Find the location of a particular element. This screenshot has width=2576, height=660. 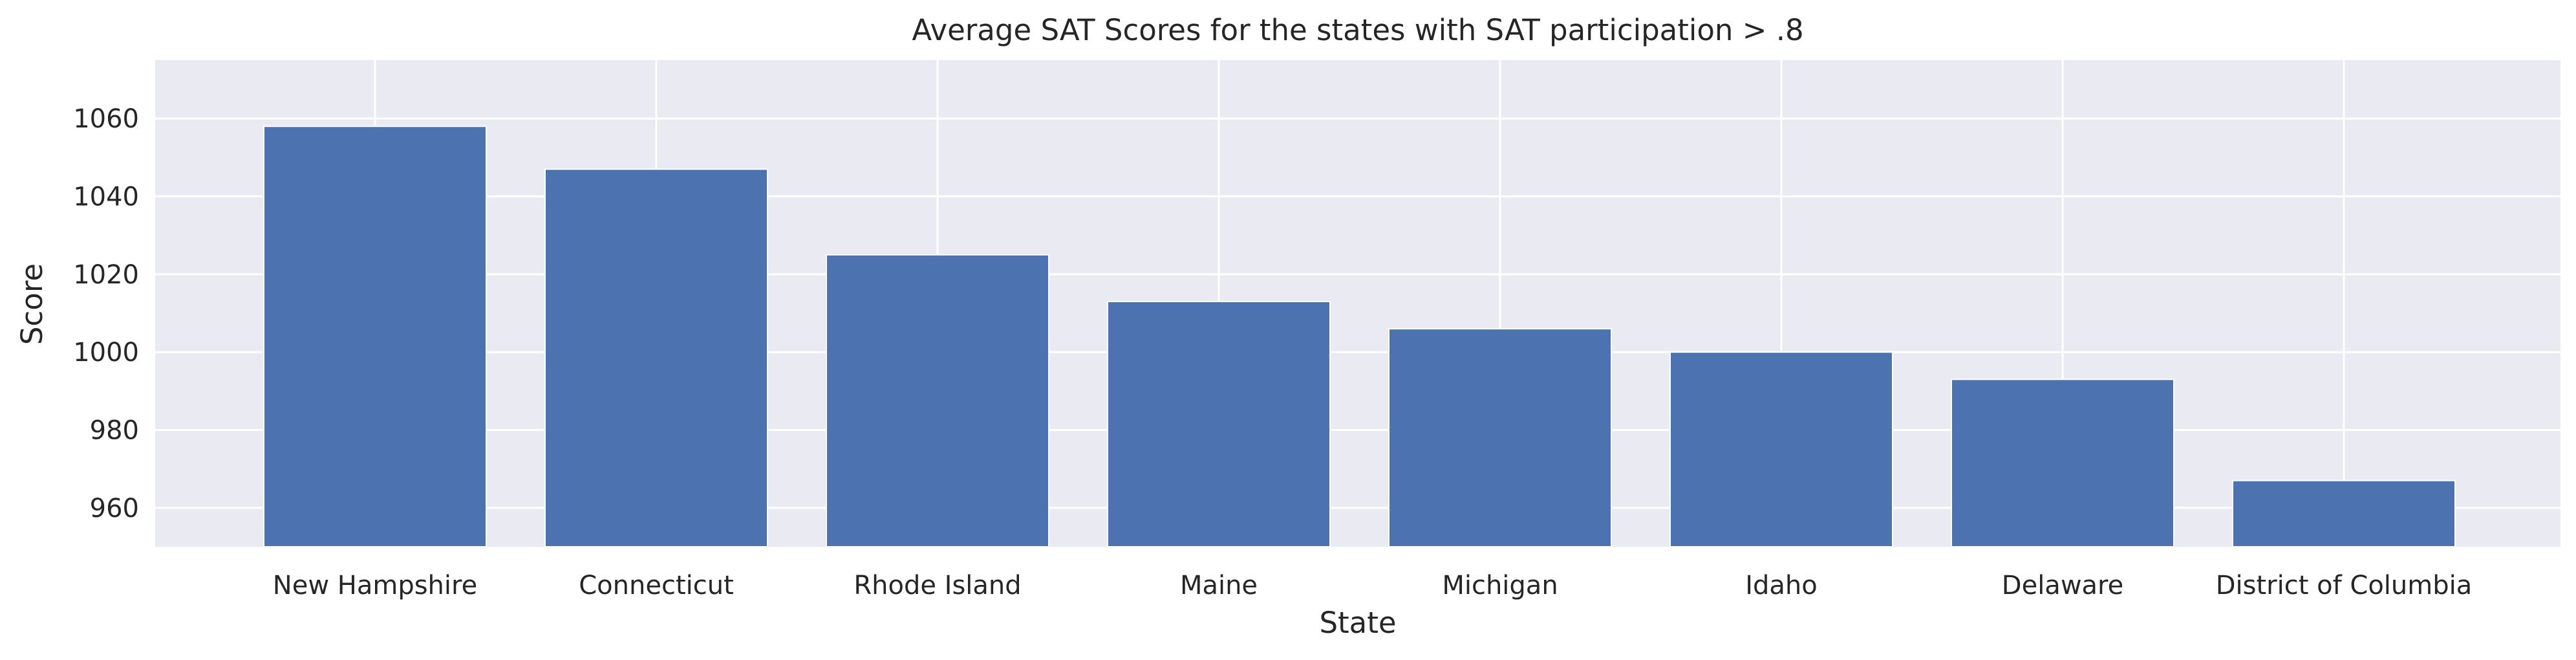

y-tick-label: 1060 is located at coordinates (106, 119).